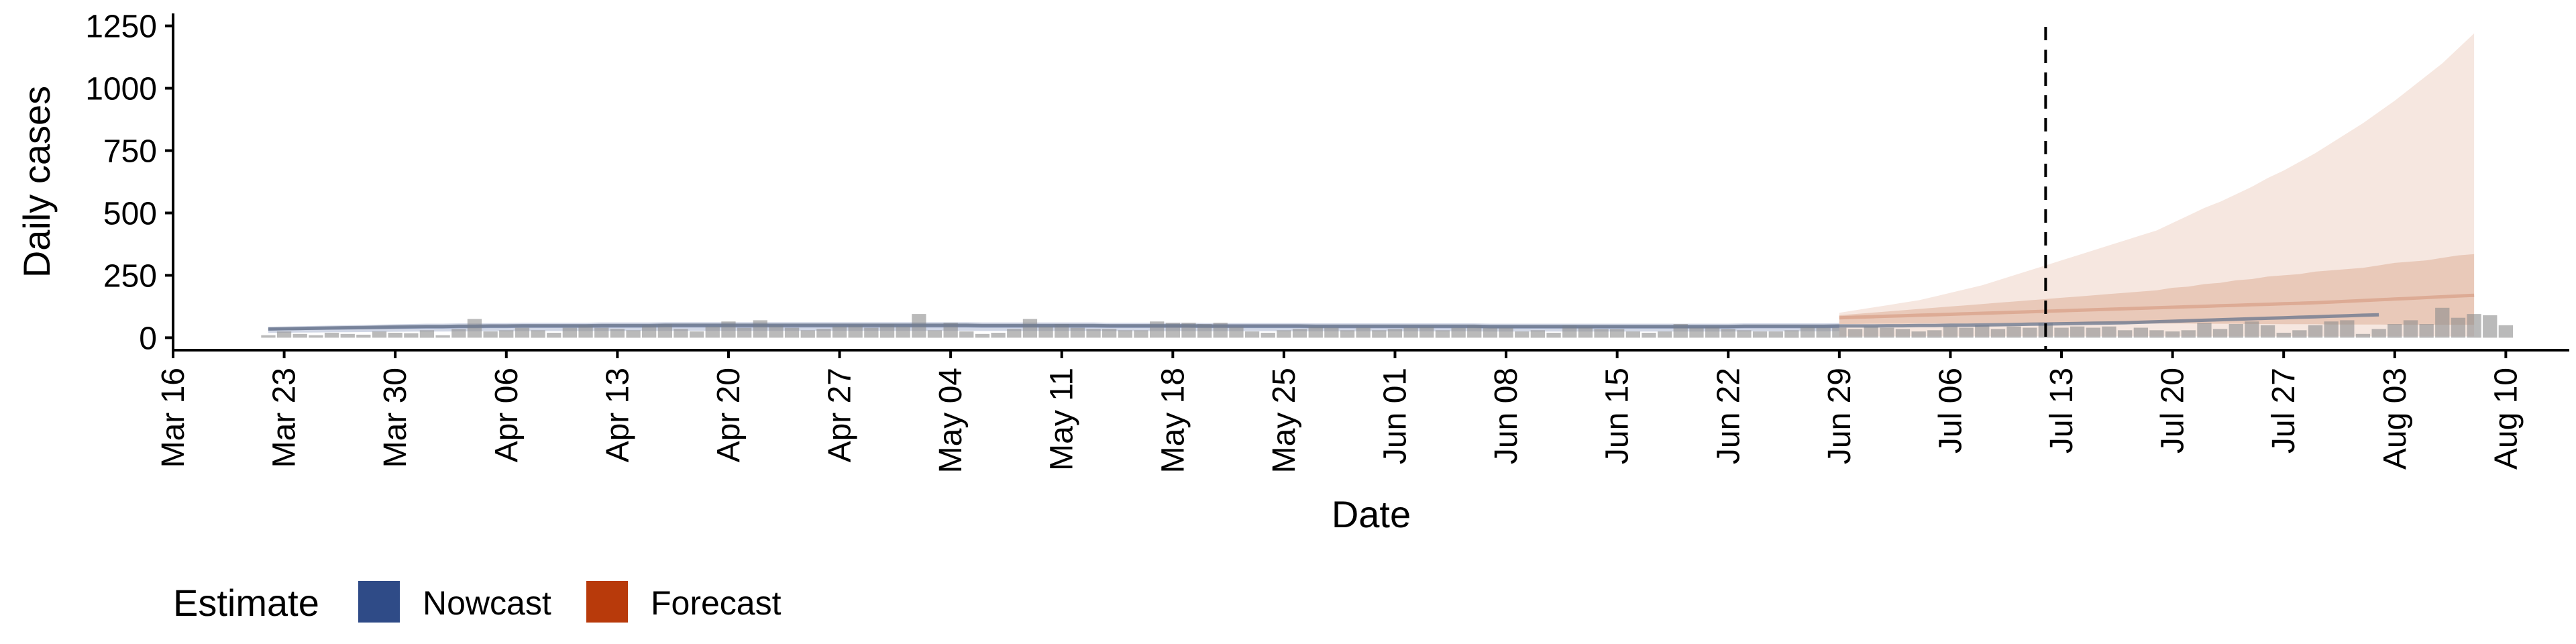 The width and height of the screenshot is (2576, 644). I want to click on y-axis-title: Daily cases, so click(36, 182).